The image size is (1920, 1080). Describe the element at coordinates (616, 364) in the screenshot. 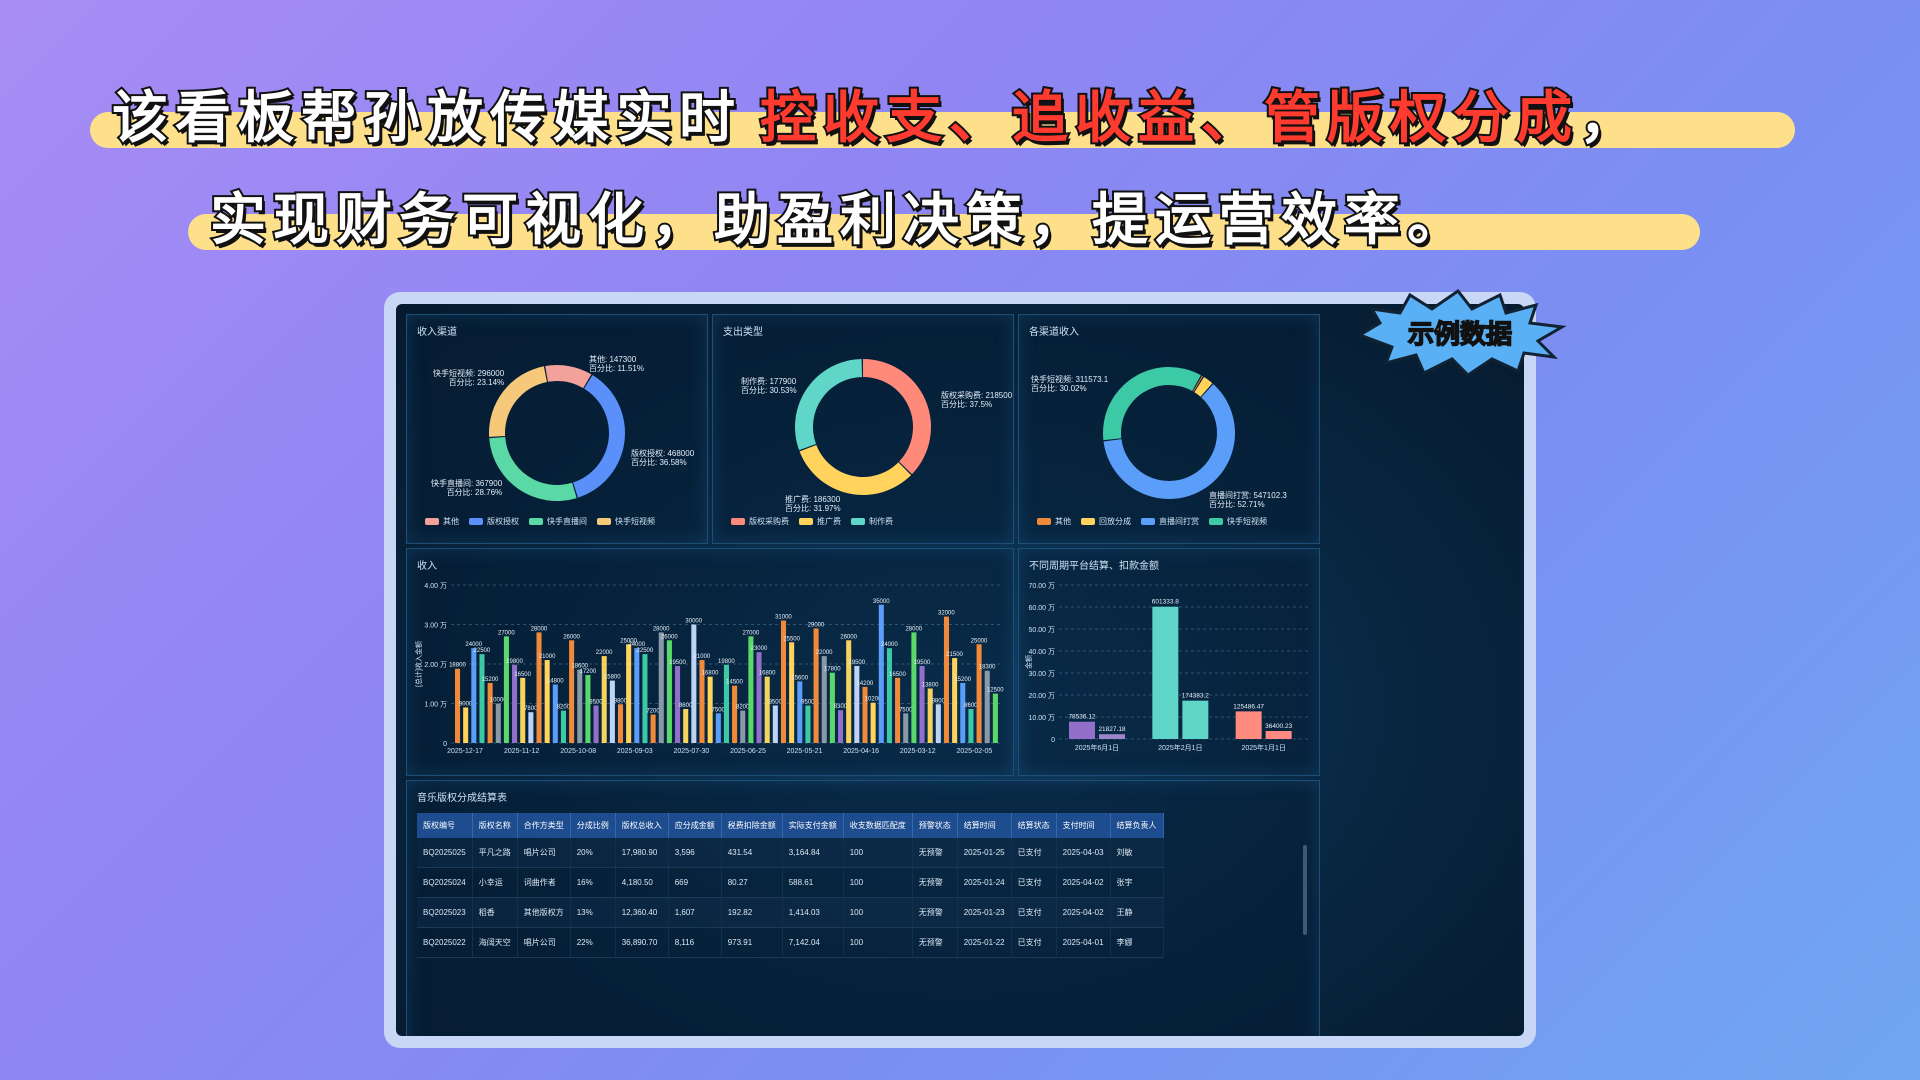

I see `donut-label-other: 其他: 147300 百分比: 11.51%` at that location.